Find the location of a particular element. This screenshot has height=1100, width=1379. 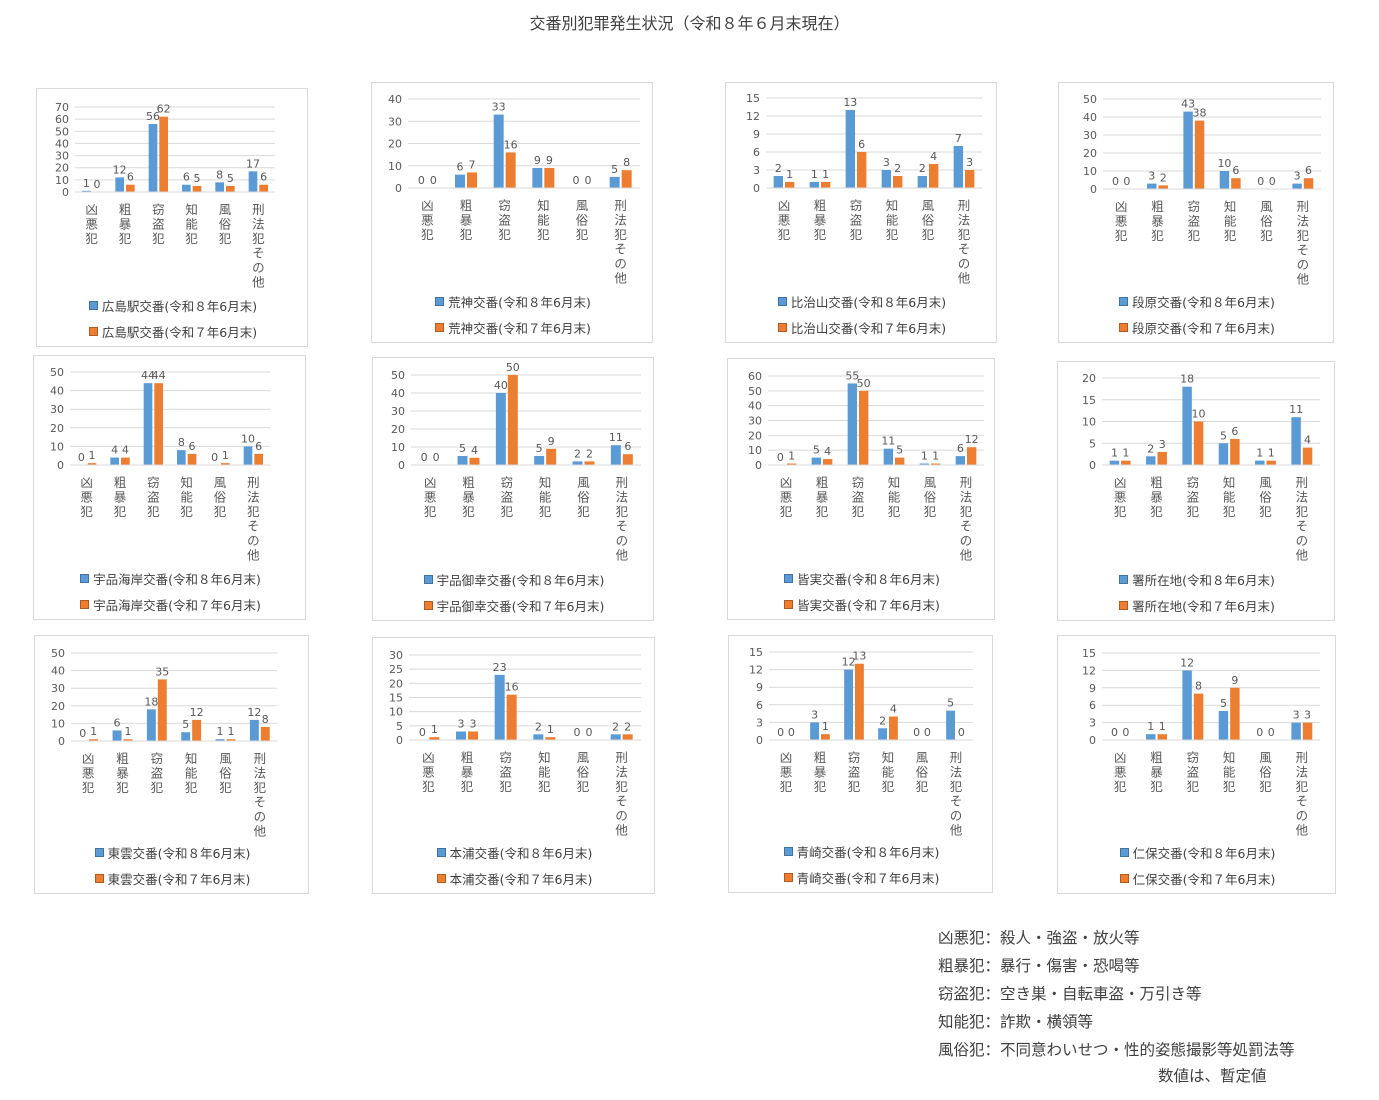

legend-label: 青崎交番(令和７年6月末) is located at coordinates (868, 878).